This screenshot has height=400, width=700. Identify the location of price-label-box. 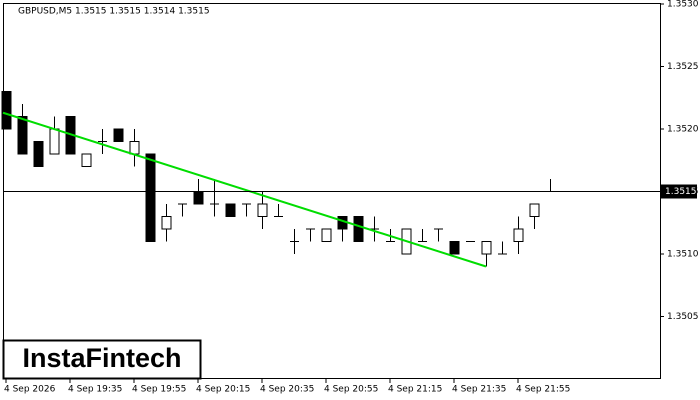
(679, 191).